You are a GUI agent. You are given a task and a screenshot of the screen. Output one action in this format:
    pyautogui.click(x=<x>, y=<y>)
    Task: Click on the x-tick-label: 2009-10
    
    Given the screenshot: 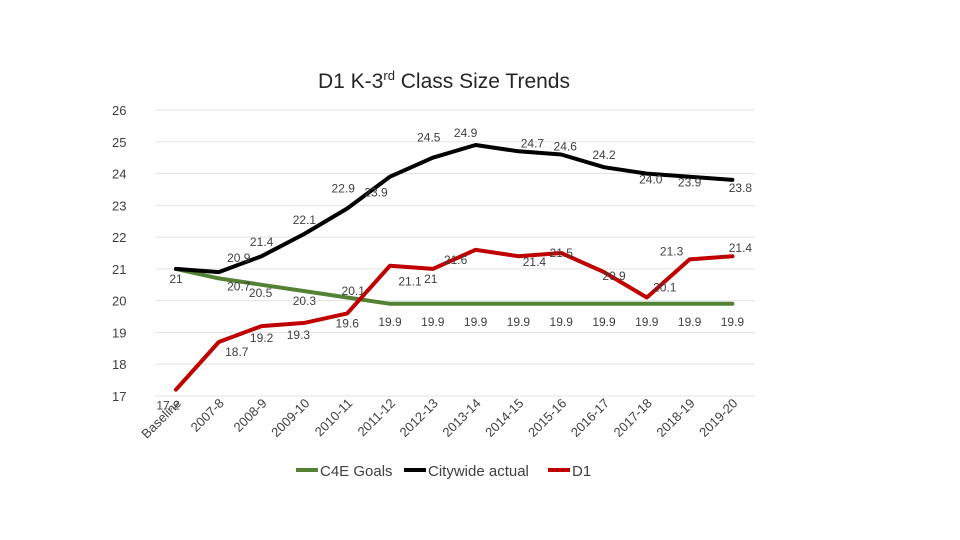 What is the action you would take?
    pyautogui.click(x=290, y=418)
    